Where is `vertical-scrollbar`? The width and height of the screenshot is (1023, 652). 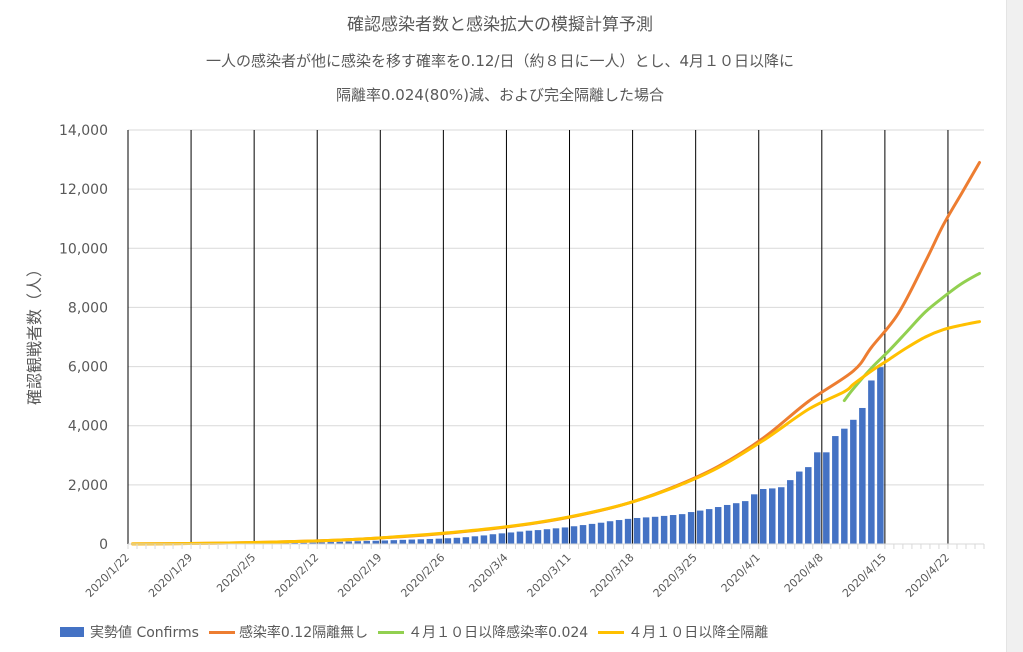 vertical-scrollbar is located at coordinates (1014, 326).